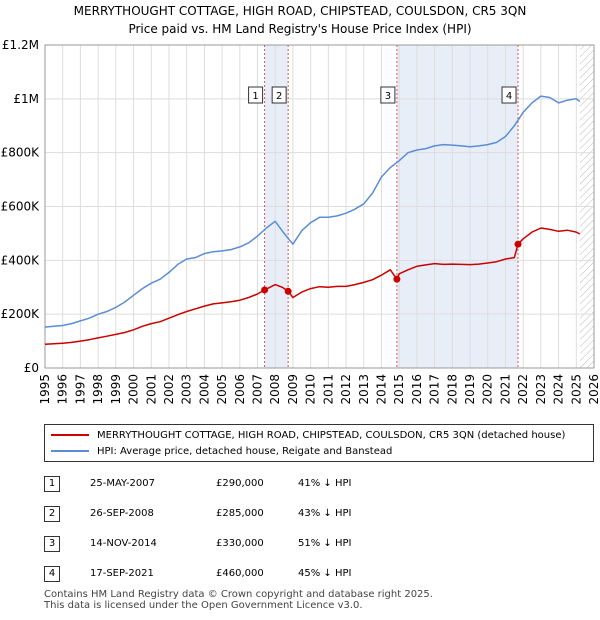 This screenshot has height=620, width=600. Describe the element at coordinates (435, 389) in the screenshot. I see `x-tick-label: 2017` at that location.